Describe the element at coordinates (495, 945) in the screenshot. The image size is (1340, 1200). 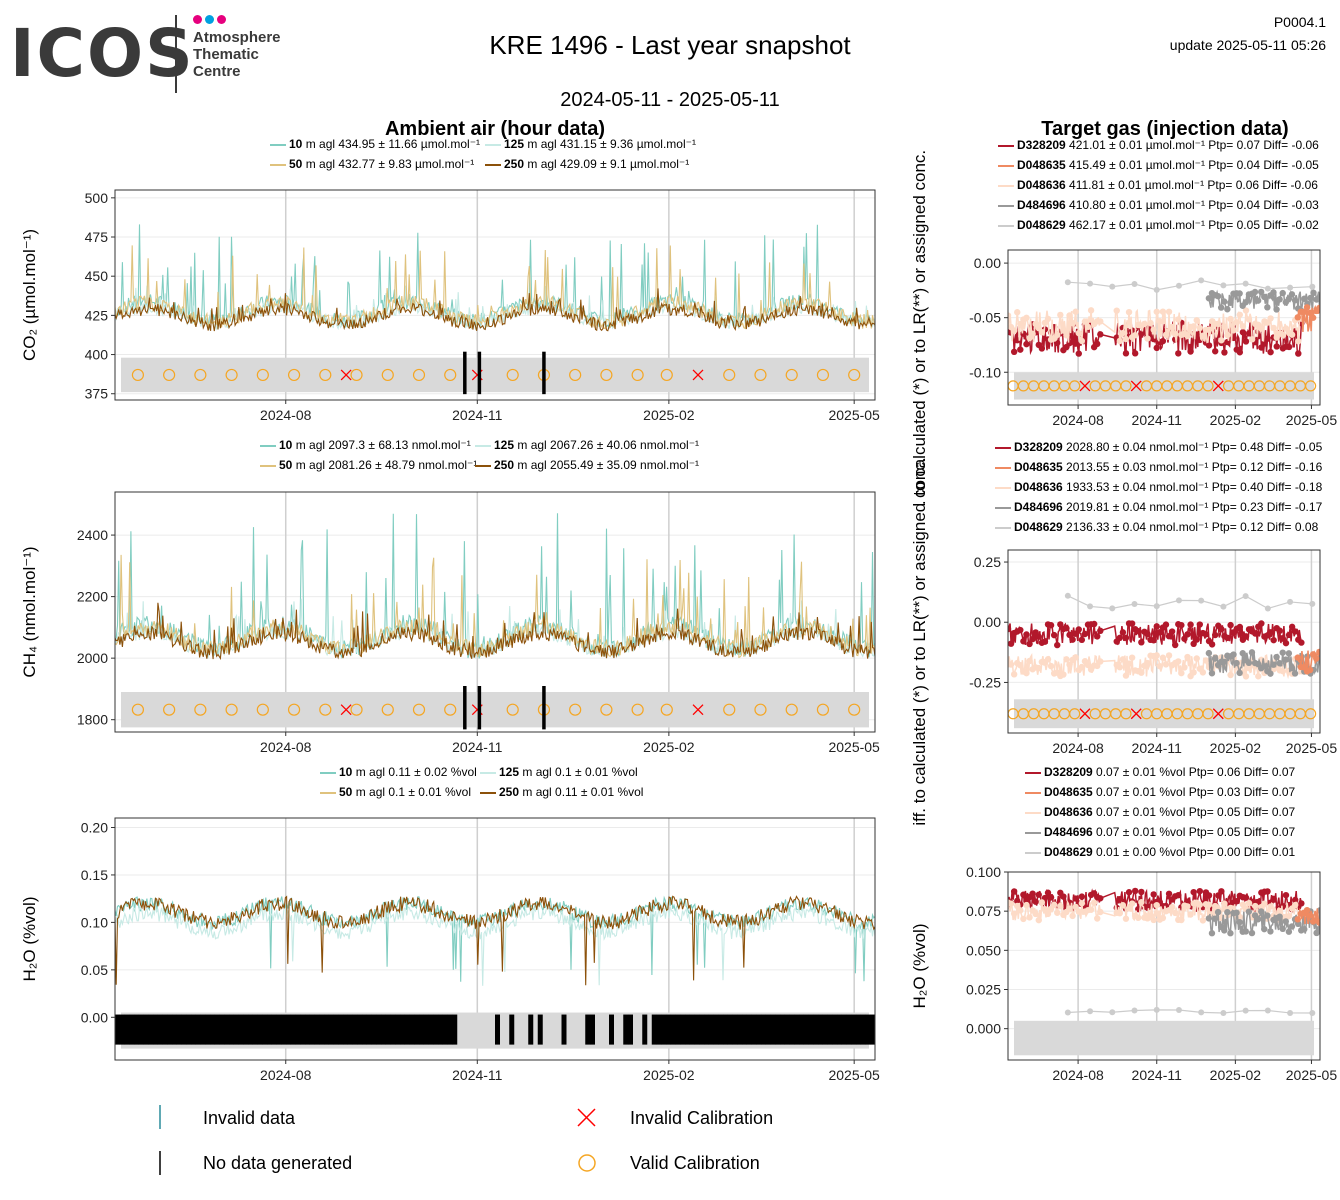
I see `series-125m-line` at that location.